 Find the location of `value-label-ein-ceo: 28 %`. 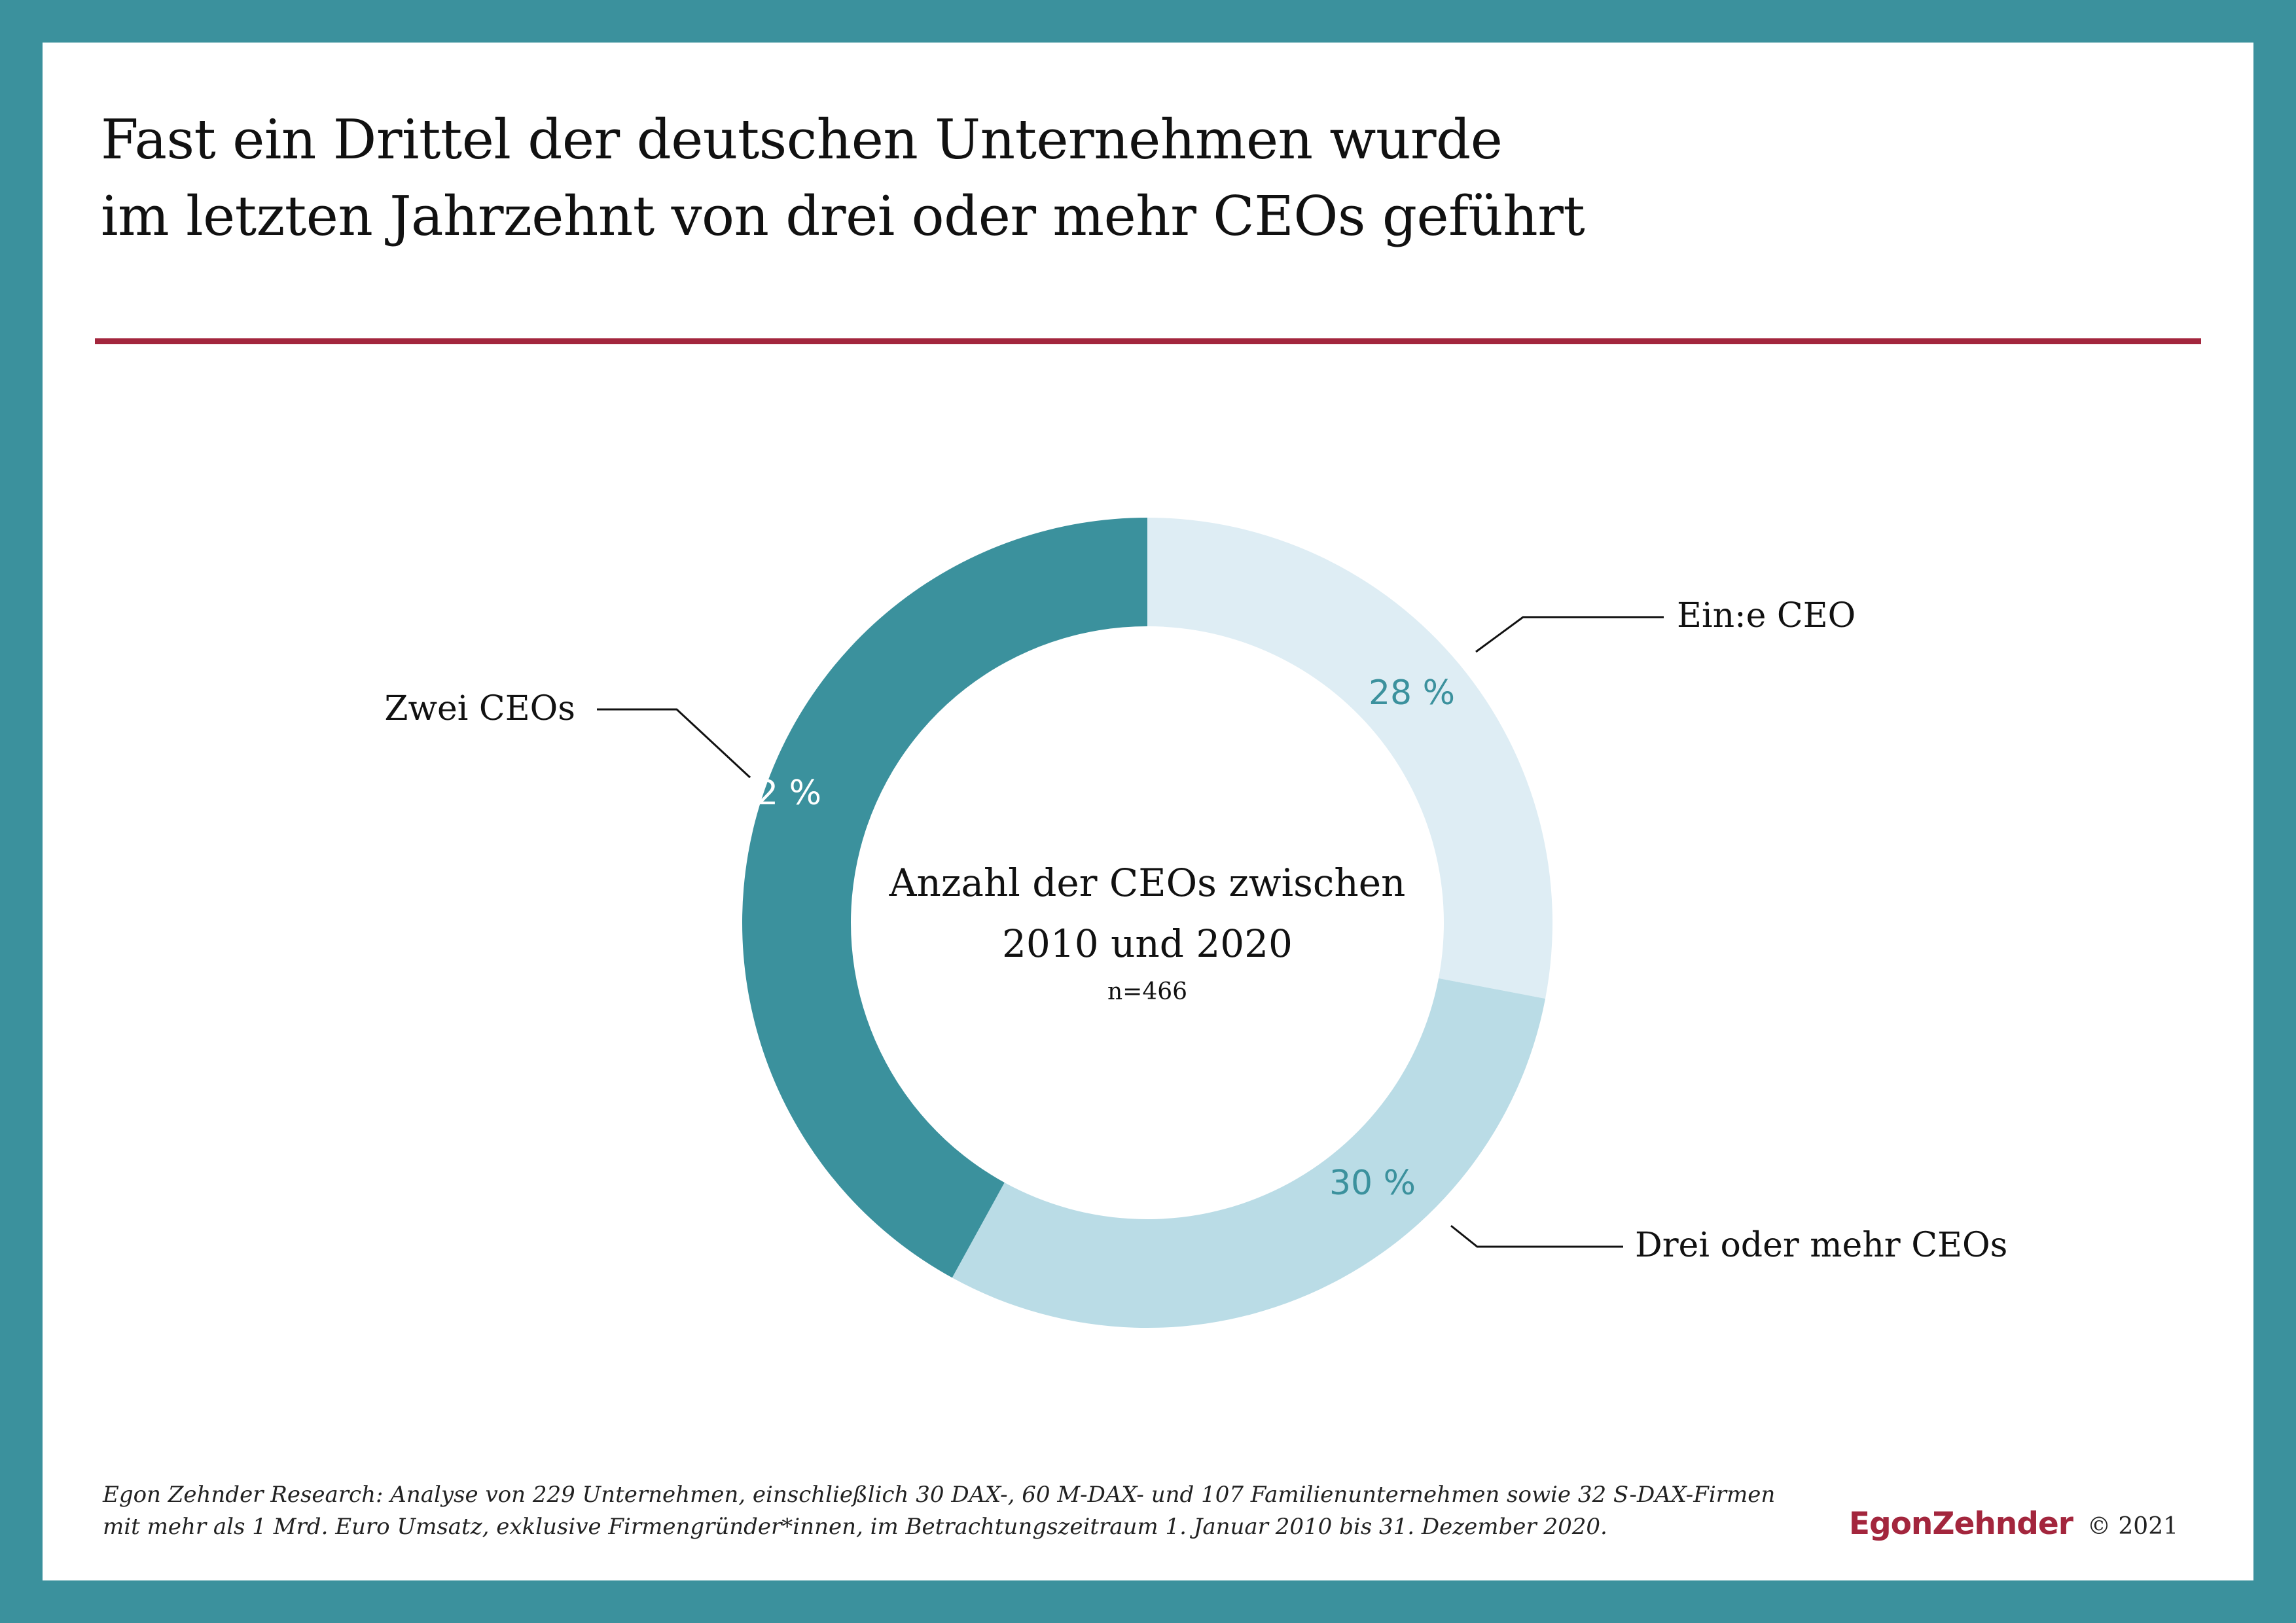

value-label-ein-ceo: 28 % is located at coordinates (1412, 693).